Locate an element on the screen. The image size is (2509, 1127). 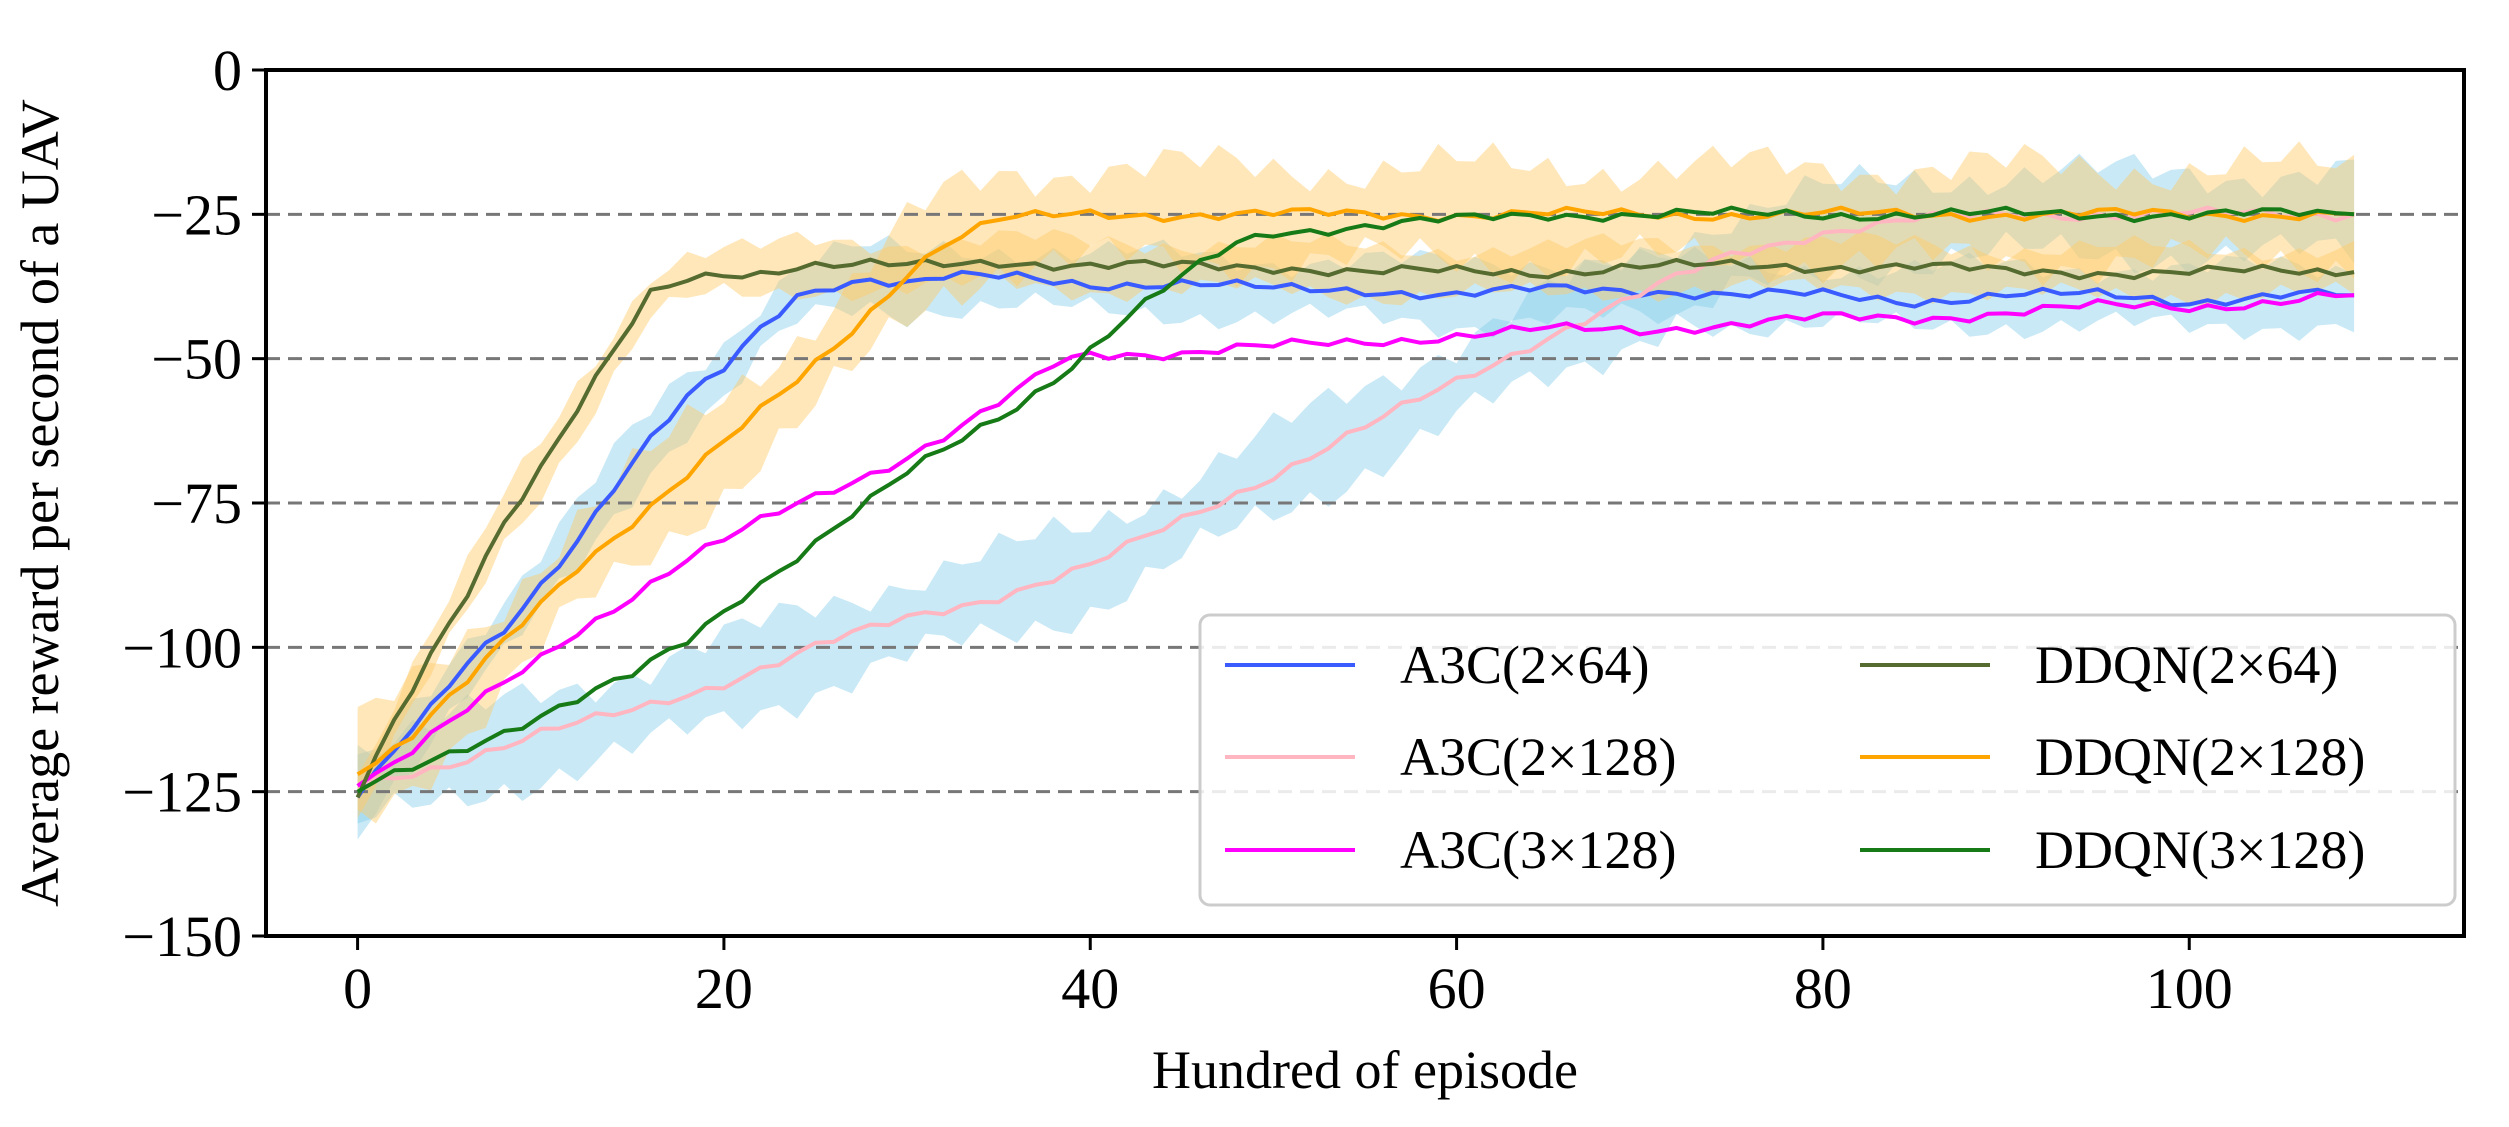
legend-label: DDQN(2×64) is located at coordinates (2186, 665).